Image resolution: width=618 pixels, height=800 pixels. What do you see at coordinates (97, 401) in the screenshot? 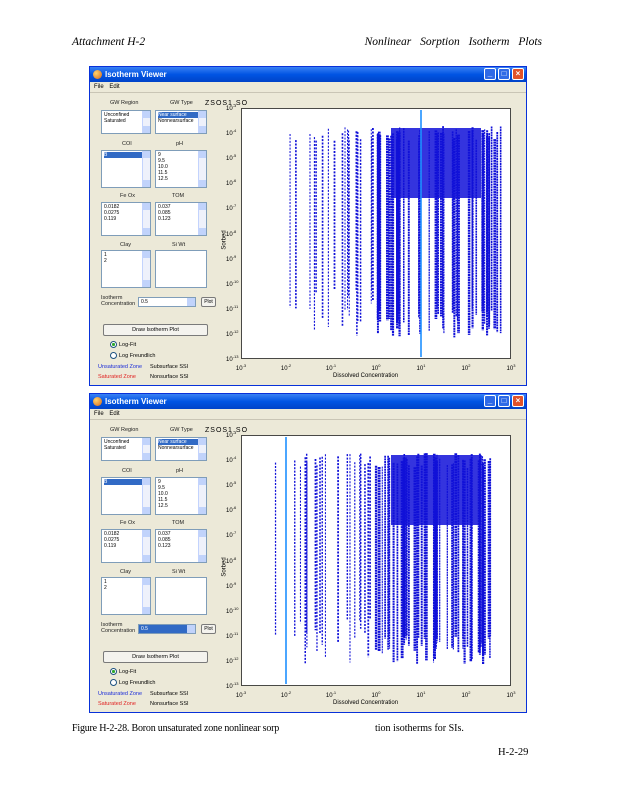
I see `matlab-icon` at bounding box center [97, 401].